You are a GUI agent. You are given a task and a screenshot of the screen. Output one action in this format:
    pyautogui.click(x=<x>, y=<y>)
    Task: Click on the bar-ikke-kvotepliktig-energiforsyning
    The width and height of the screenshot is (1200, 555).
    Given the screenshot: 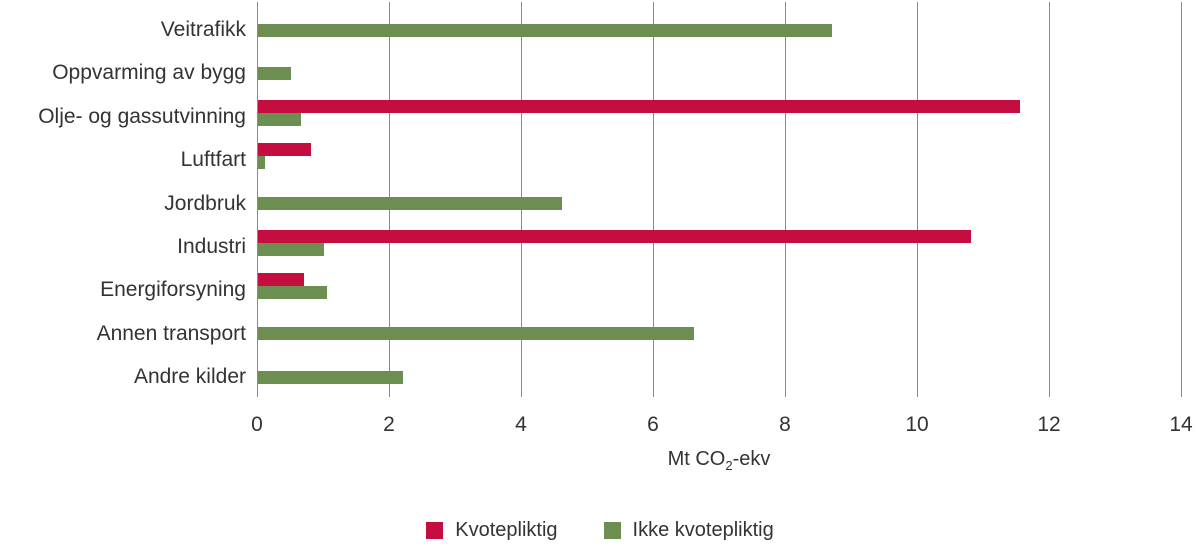 What is the action you would take?
    pyautogui.click(x=293, y=293)
    